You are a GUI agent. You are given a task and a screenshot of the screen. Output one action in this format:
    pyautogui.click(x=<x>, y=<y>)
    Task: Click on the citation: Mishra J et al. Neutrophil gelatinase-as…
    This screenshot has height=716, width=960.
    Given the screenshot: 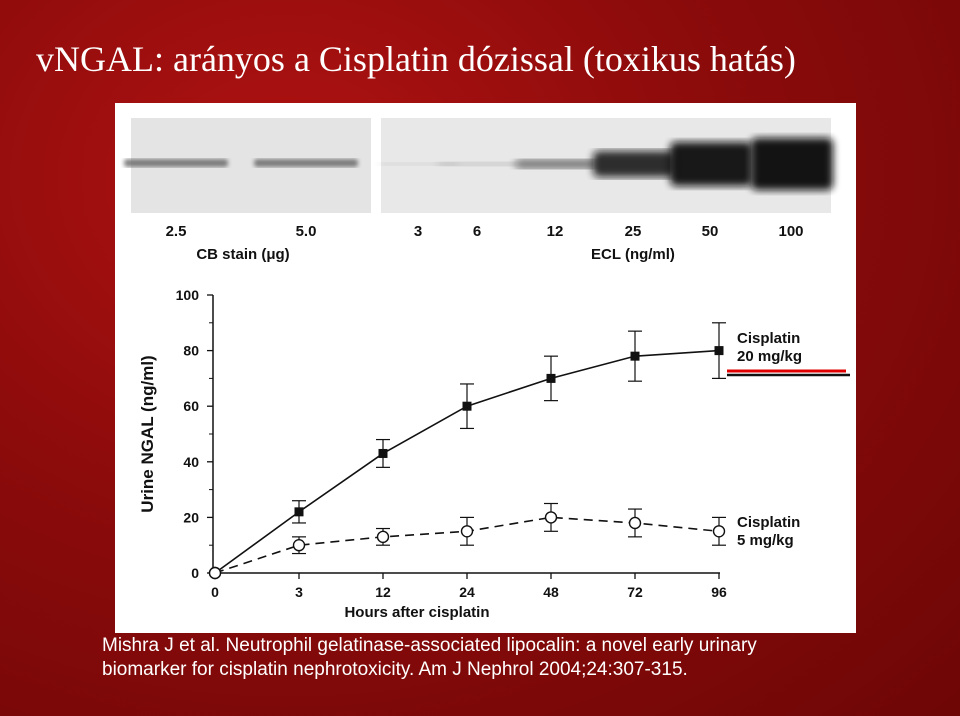 What is the action you would take?
    pyautogui.click(x=522, y=658)
    